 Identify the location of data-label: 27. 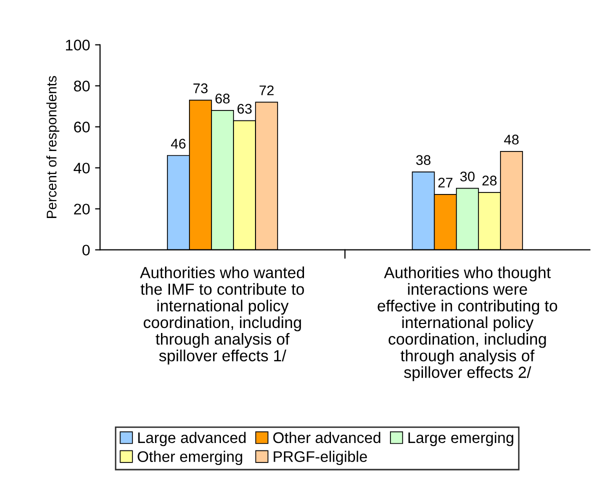
(445, 183).